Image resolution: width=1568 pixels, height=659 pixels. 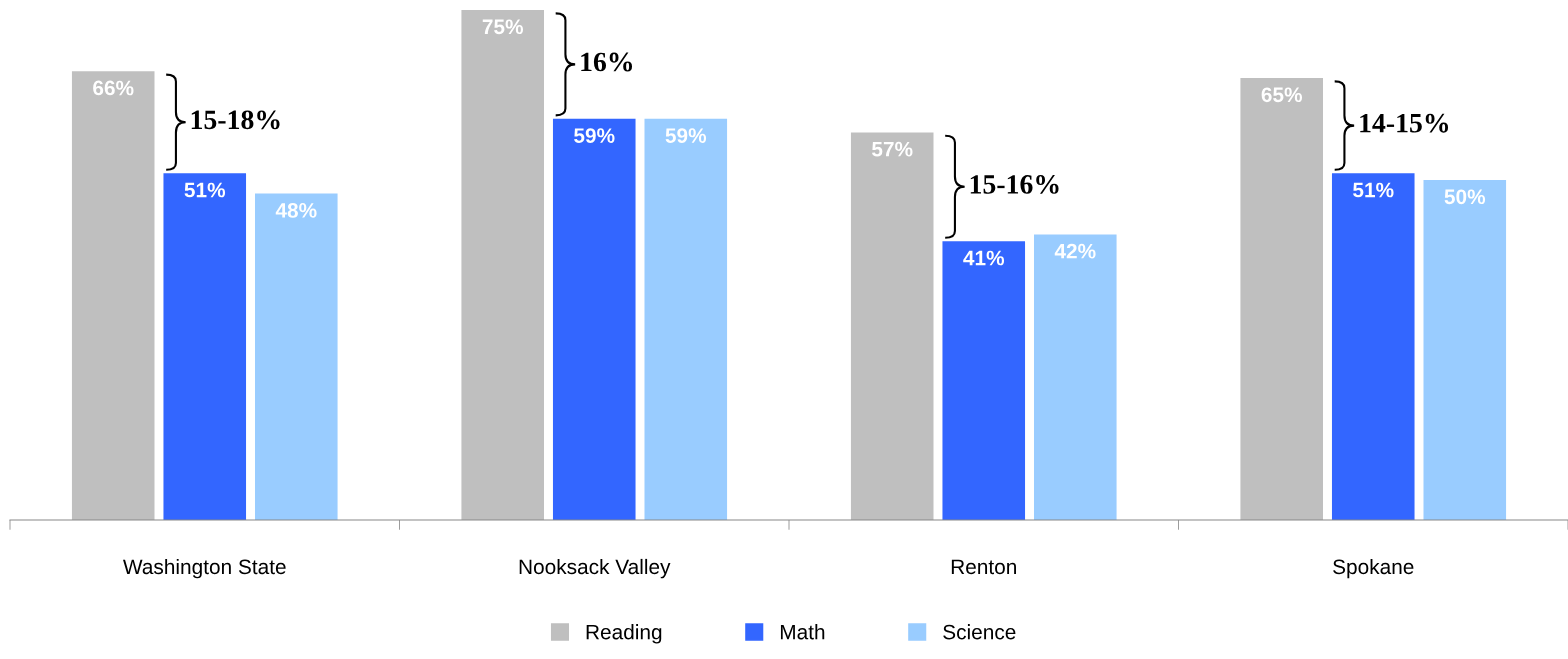 I want to click on data-label: 42%, so click(x=1075, y=251).